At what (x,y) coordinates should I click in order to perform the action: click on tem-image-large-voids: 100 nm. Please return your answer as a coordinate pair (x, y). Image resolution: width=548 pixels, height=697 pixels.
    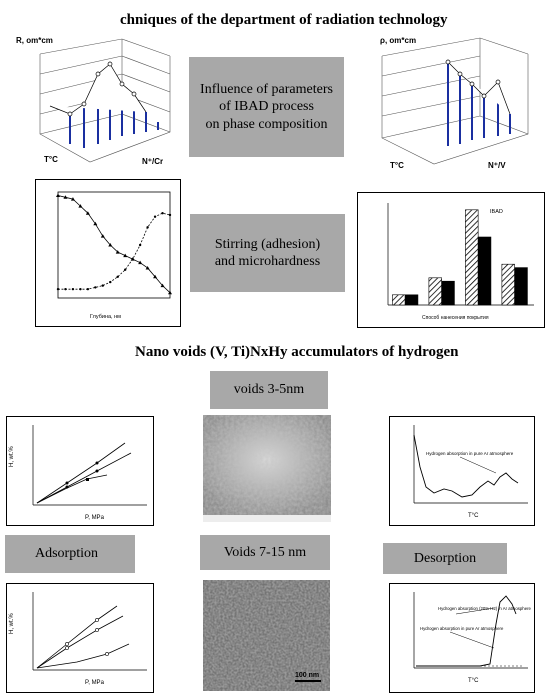
    Looking at the image, I should click on (266, 635).